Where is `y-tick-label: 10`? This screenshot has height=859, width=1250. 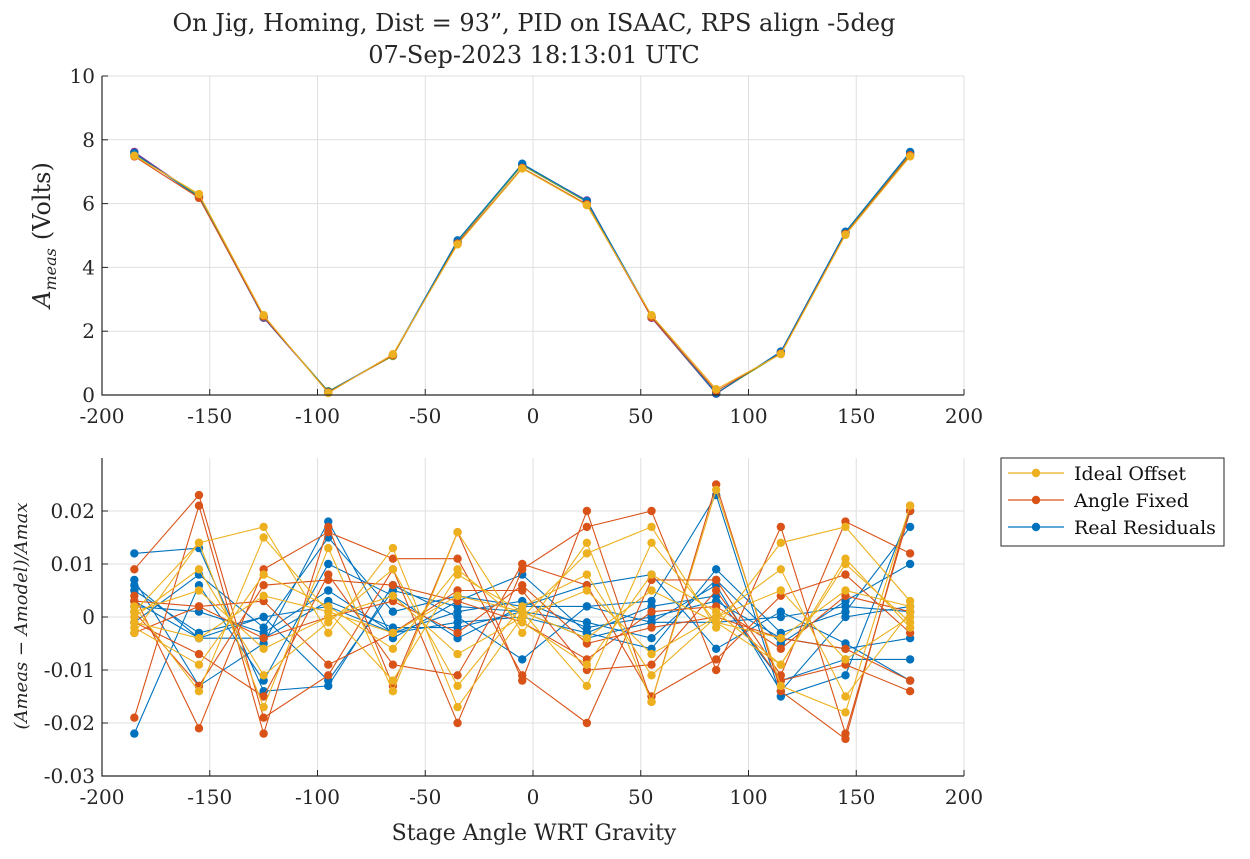 y-tick-label: 10 is located at coordinates (82, 76).